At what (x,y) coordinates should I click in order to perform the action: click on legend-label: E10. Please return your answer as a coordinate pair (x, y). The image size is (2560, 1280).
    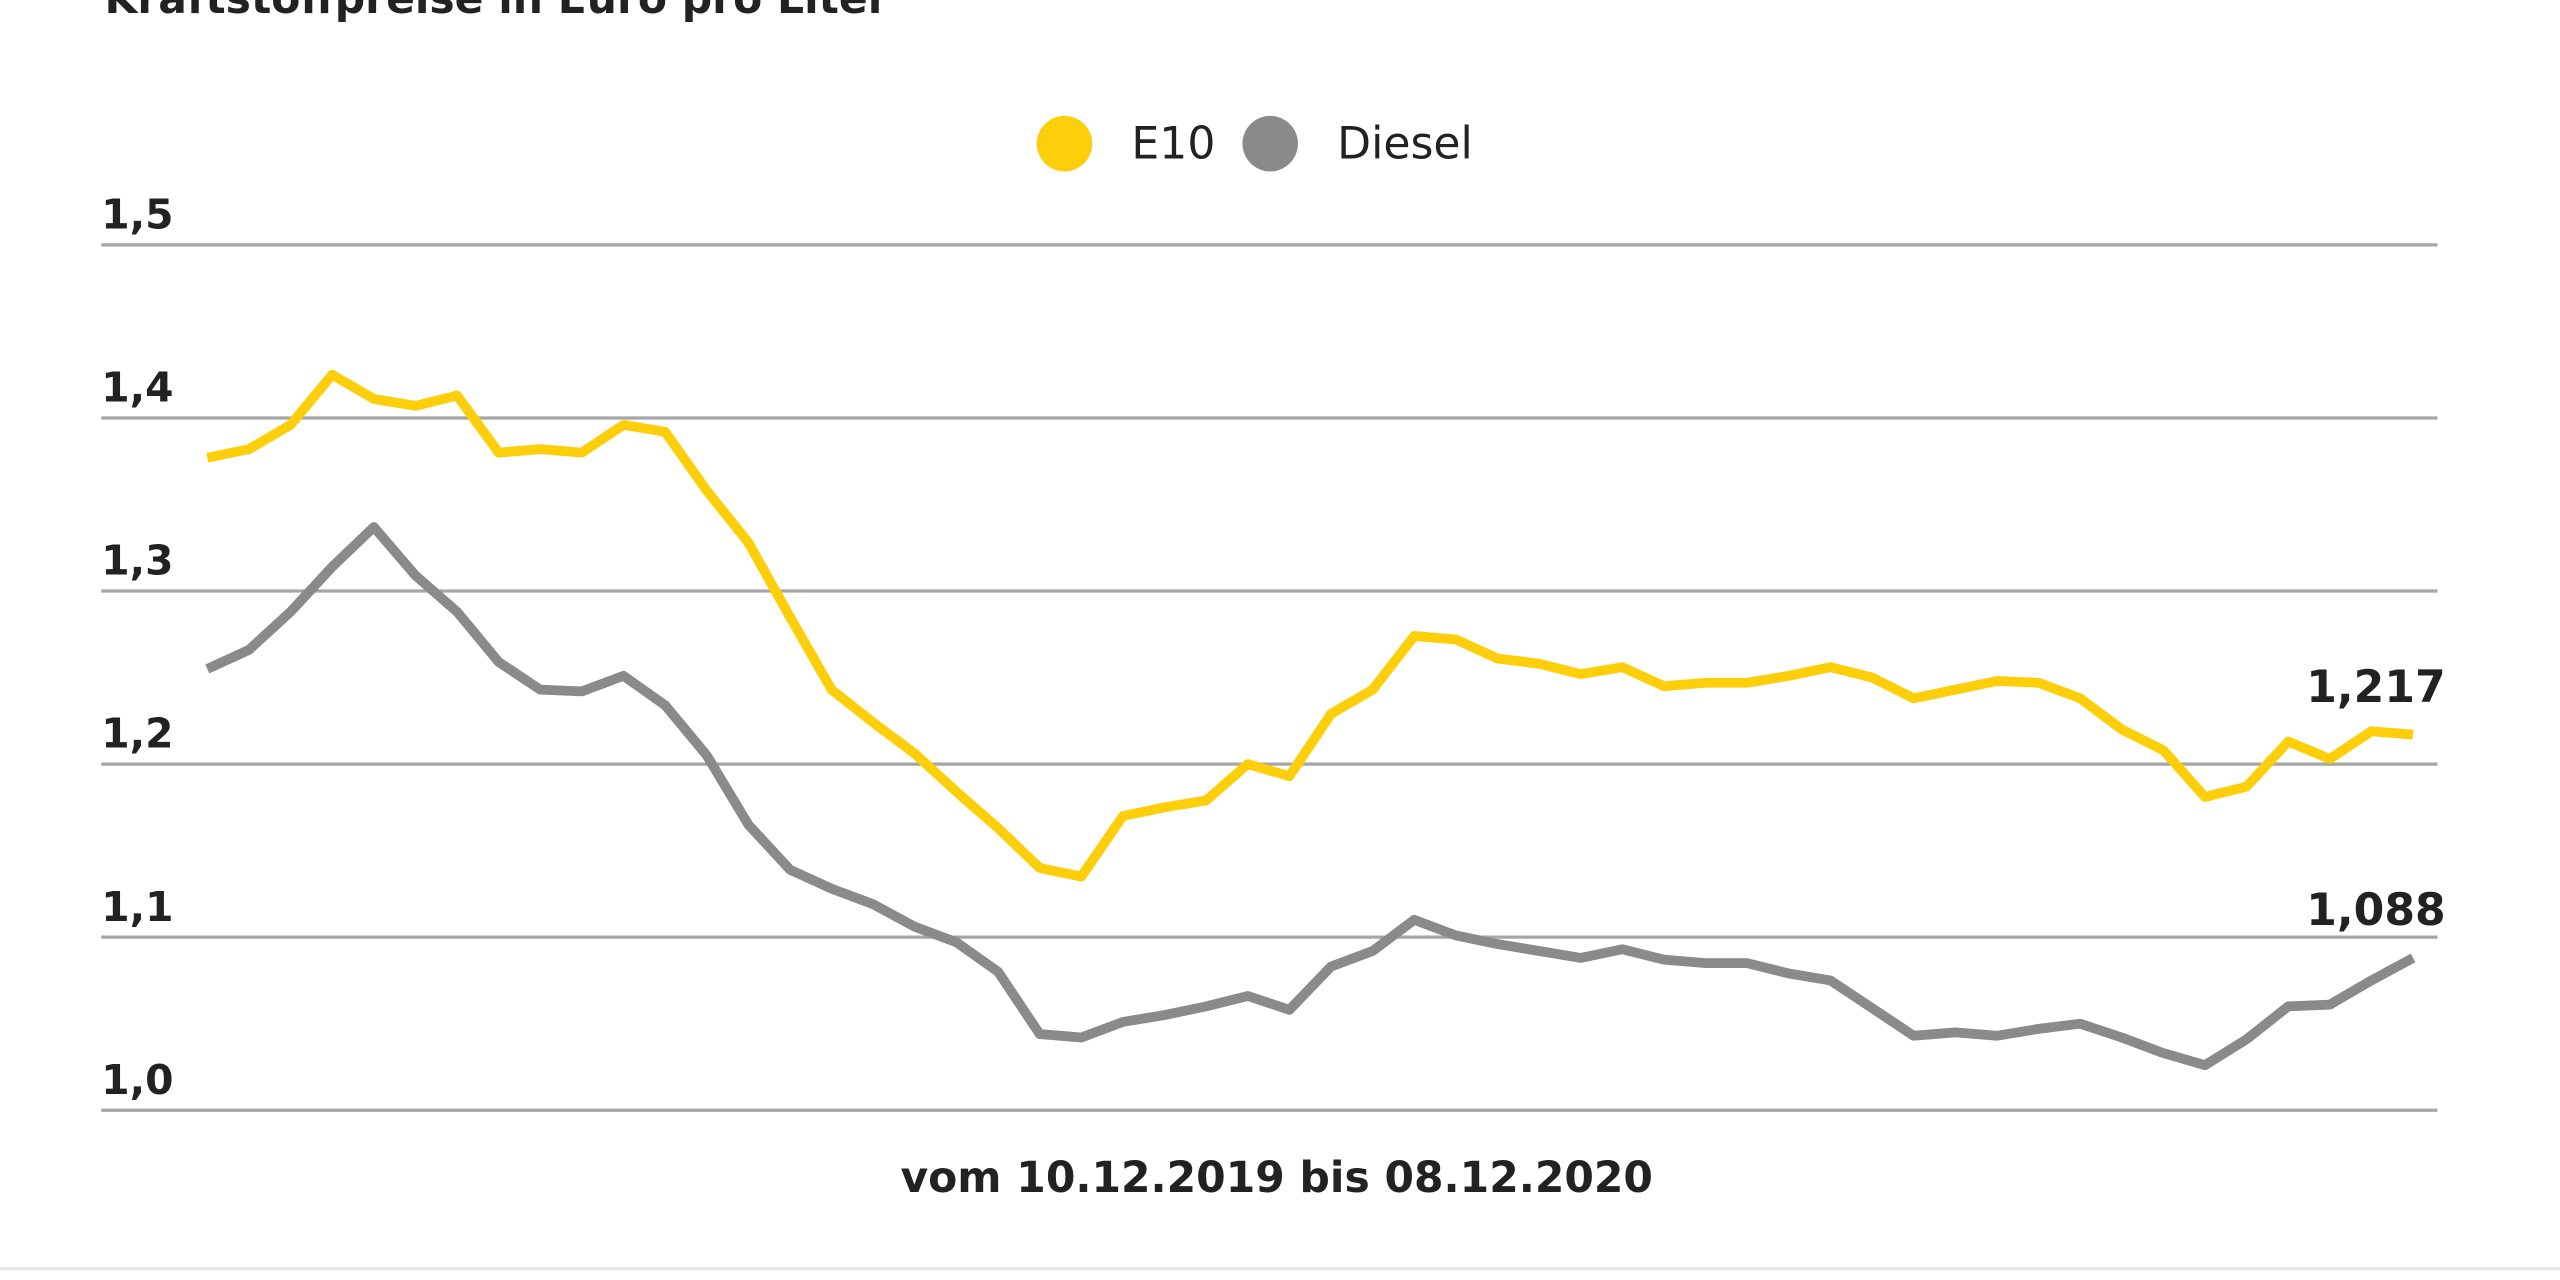
    Looking at the image, I should click on (1173, 143).